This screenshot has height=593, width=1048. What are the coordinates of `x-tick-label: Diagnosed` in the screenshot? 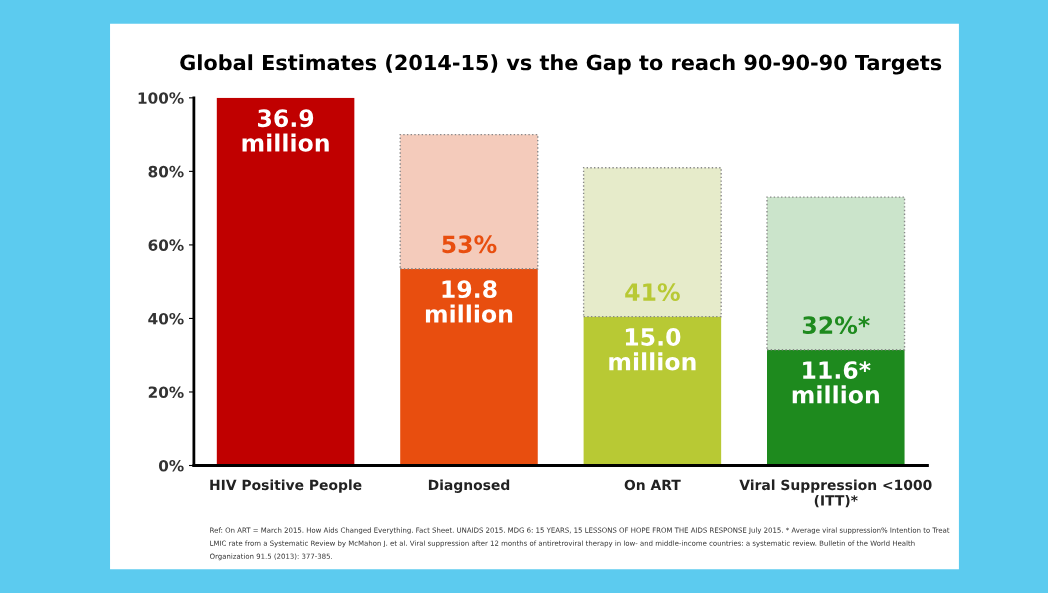 It's located at (469, 486).